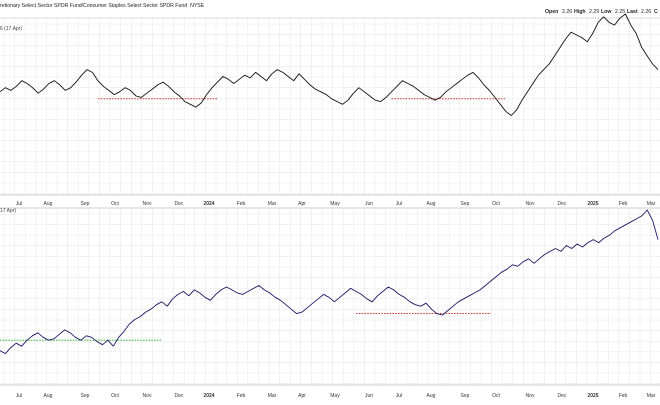 This screenshot has width=660, height=405. I want to click on ohlc-readout: Open 2.26 High 2.29 Low 2.25 Last 2.26 C, so click(601, 12).